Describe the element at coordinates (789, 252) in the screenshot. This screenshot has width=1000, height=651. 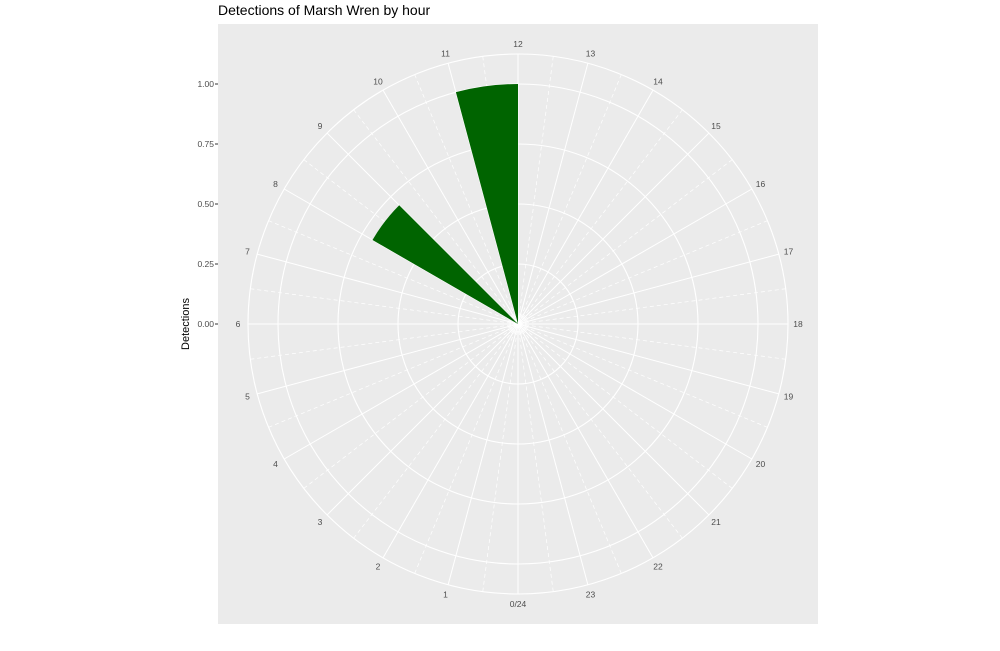
I see `hour-label: 17` at that location.